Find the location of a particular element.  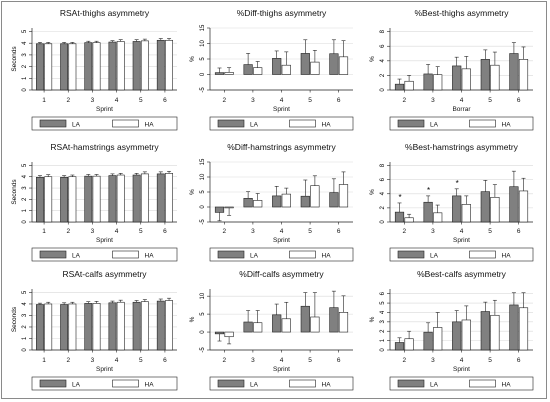

y-tick-label: -5 is located at coordinates (203, 222).